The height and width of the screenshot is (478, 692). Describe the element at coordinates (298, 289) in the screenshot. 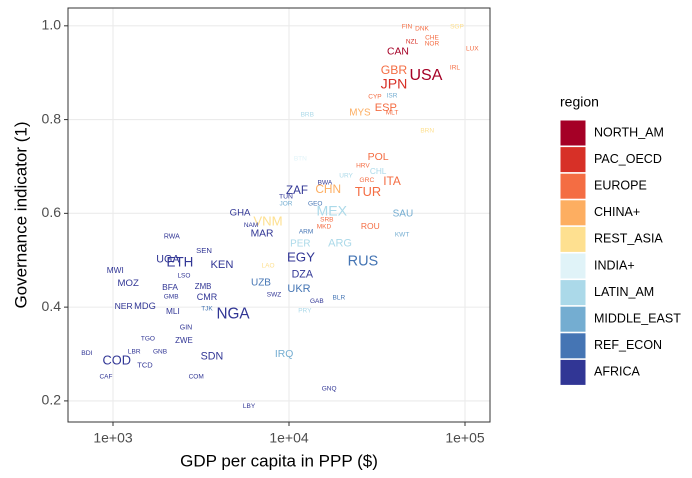

I see `point-label: UKR` at that location.